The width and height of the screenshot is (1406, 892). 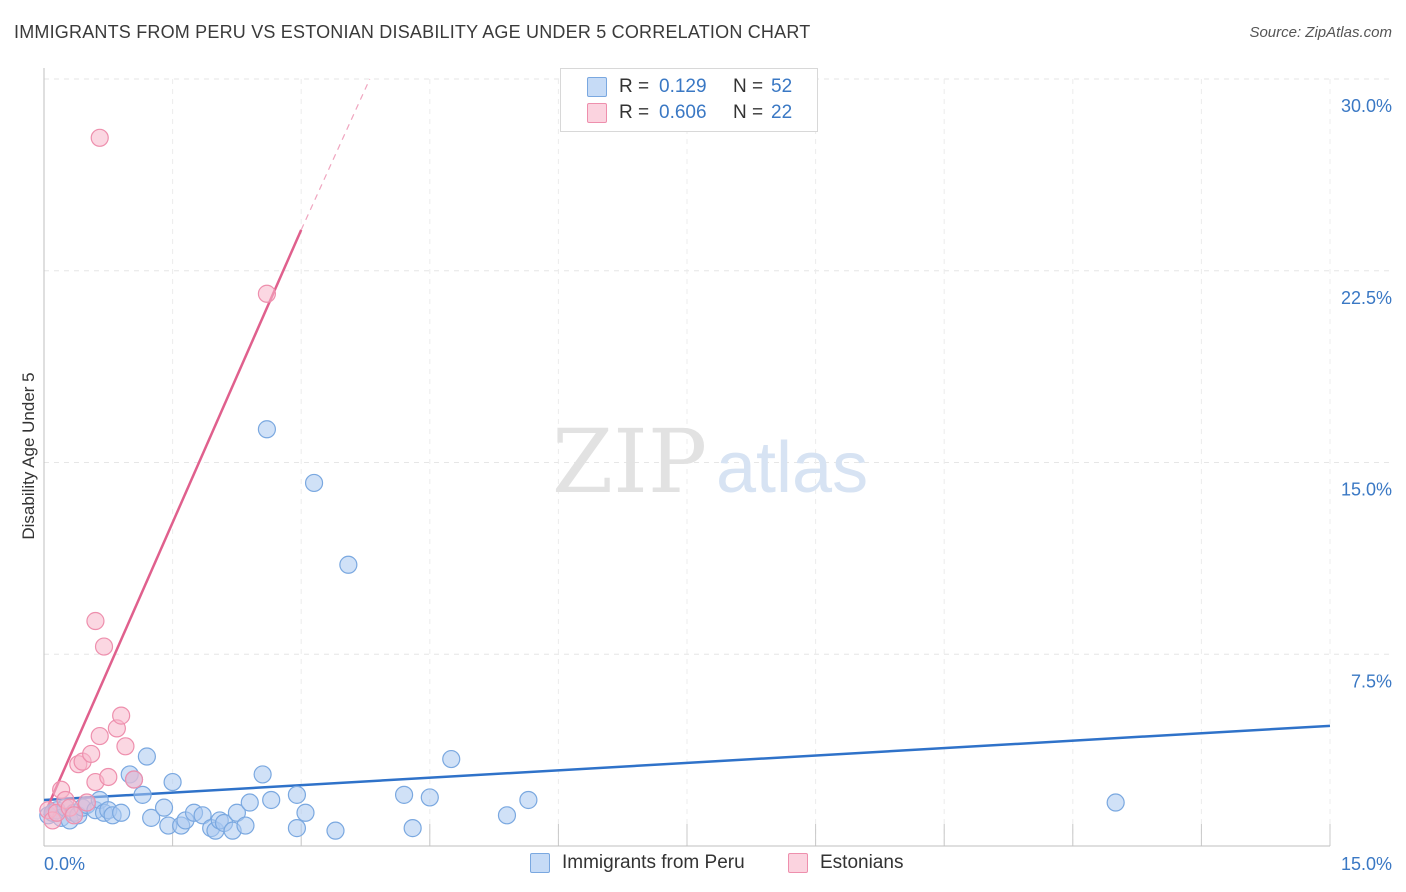 I want to click on stats-legend: R = 0.129 N = 52 R = 0.606 N = 22, so click(x=689, y=100).